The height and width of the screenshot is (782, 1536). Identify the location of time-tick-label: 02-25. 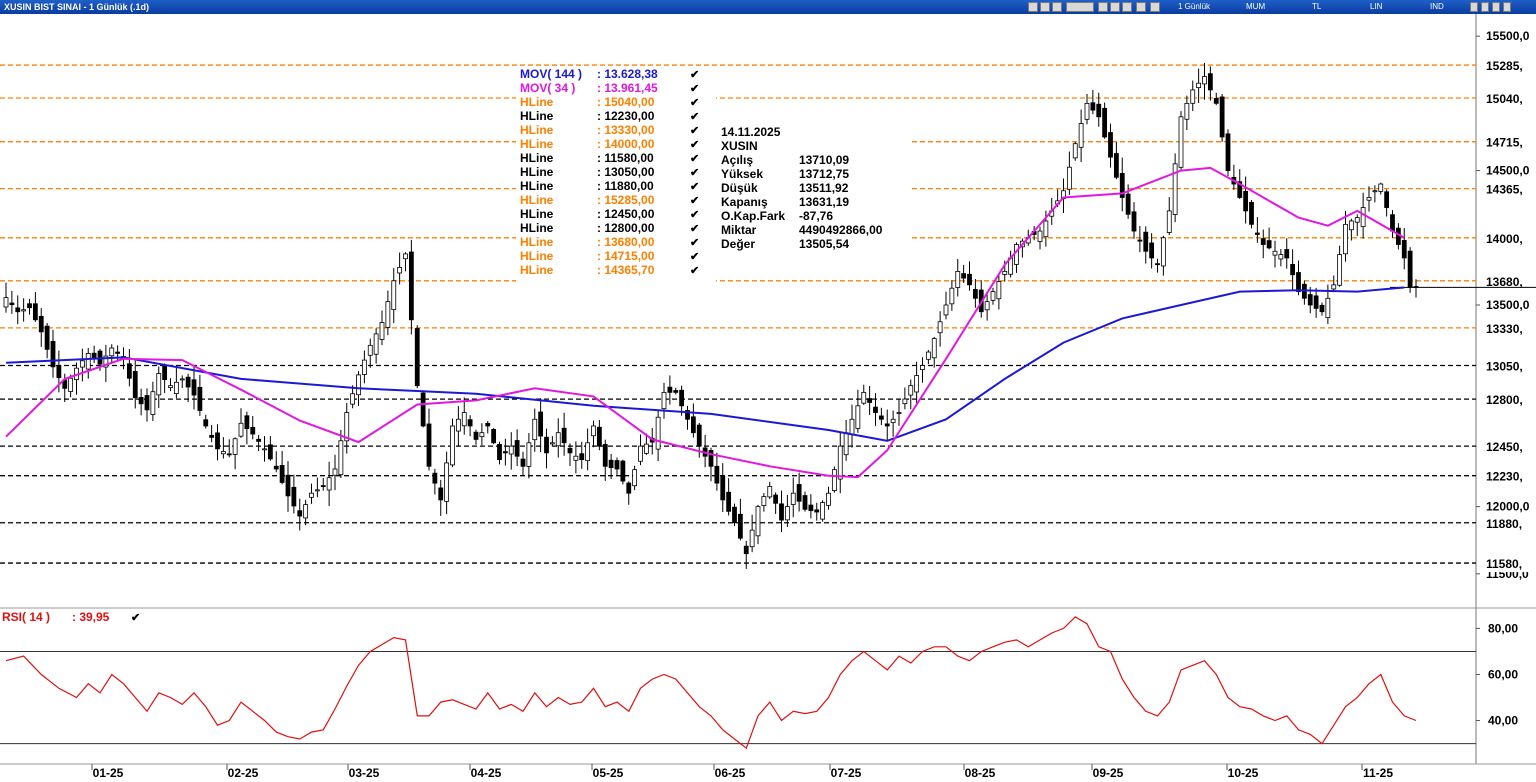
(243, 773).